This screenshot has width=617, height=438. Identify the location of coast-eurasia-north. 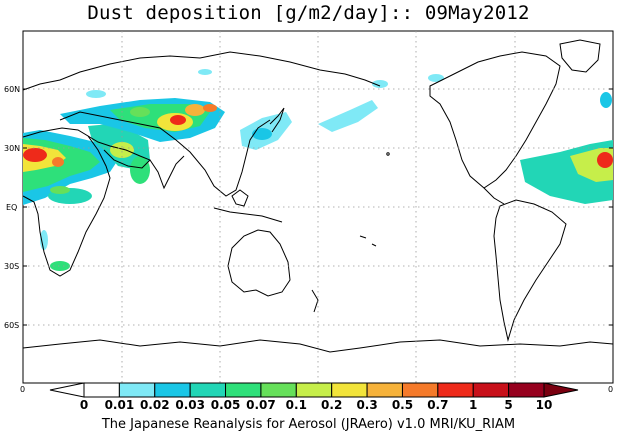
(201, 71).